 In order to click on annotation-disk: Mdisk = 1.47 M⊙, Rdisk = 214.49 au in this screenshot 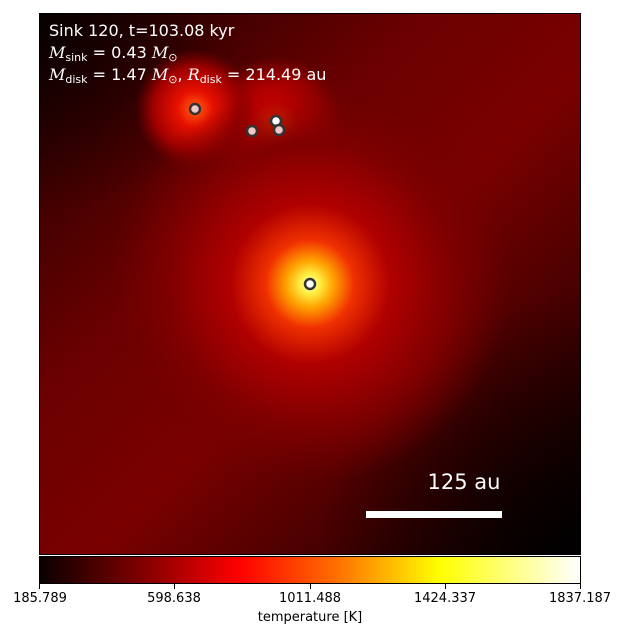, I will do `click(187, 77)`.